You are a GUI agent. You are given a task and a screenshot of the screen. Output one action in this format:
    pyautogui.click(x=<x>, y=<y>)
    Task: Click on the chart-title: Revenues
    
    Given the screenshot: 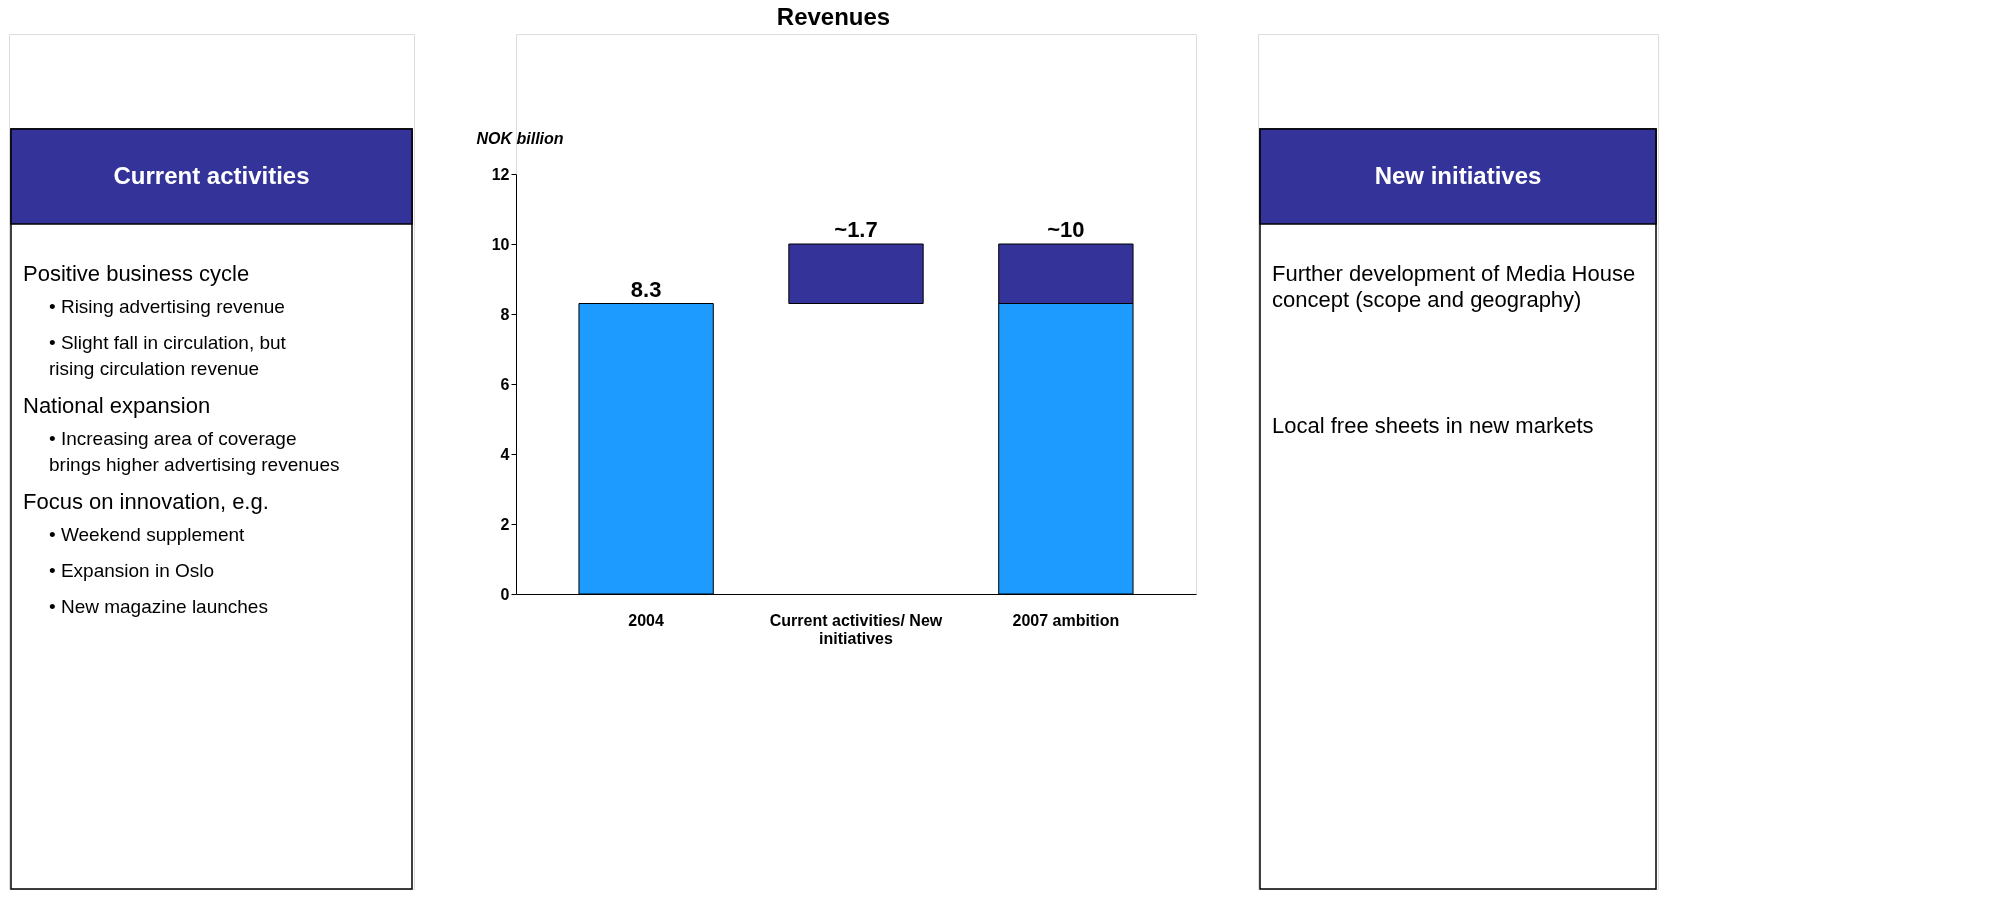 What is the action you would take?
    pyautogui.click(x=833, y=16)
    